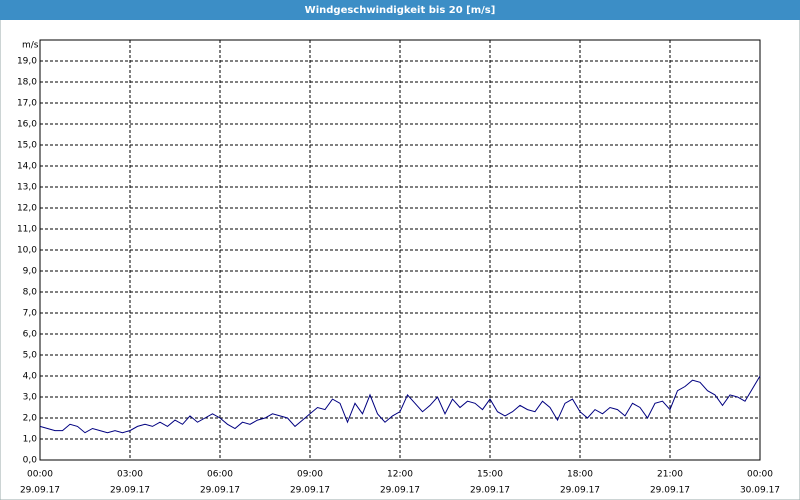  Describe the element at coordinates (760, 491) in the screenshot. I see `x-tick-date: 30.09.17` at that location.